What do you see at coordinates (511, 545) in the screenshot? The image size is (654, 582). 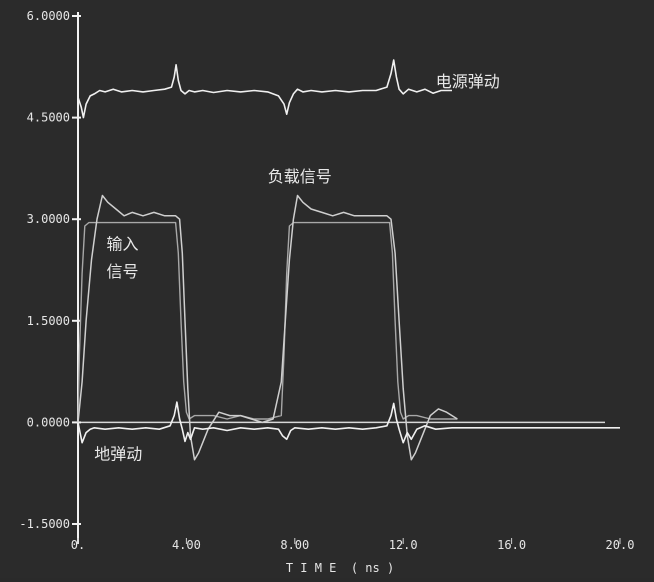 I see `x-tick-label: 16.0` at bounding box center [511, 545].